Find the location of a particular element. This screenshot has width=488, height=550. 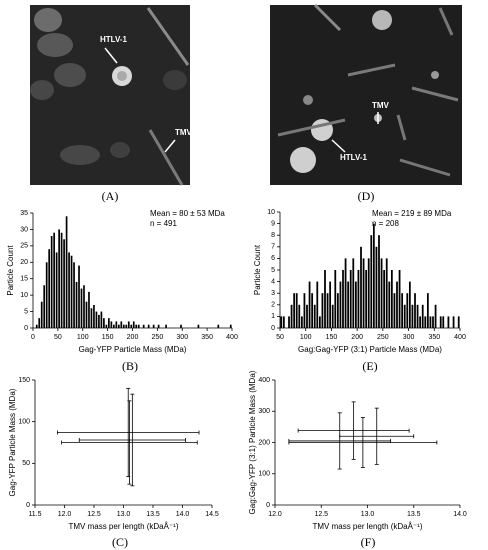

annotation: n = 491 is located at coordinates (163, 223).